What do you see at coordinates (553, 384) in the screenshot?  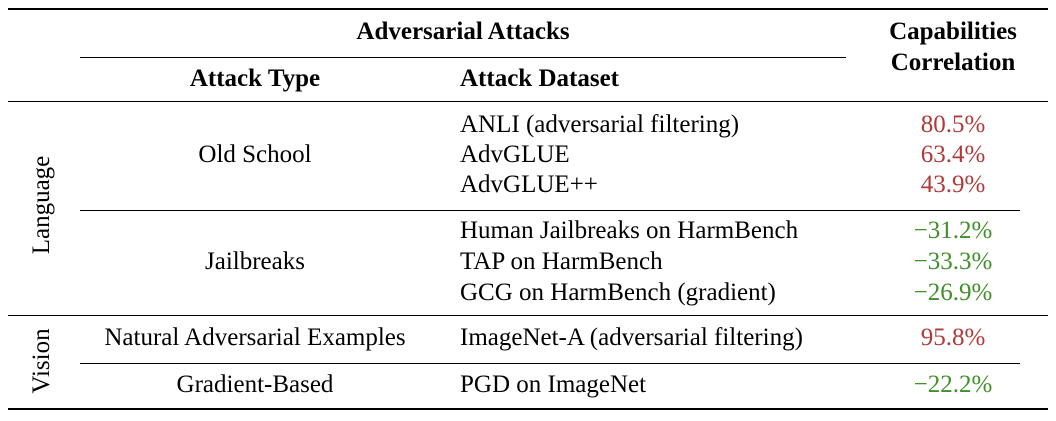 I see `dataset-pgd: PGD on ImageNet` at bounding box center [553, 384].